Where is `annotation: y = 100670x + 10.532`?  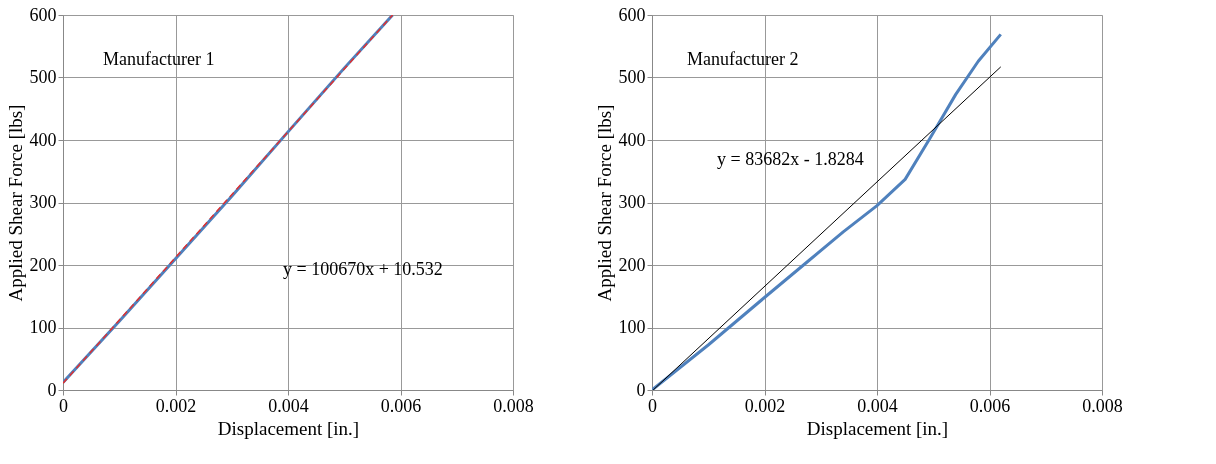
annotation: y = 100670x + 10.532 is located at coordinates (363, 269).